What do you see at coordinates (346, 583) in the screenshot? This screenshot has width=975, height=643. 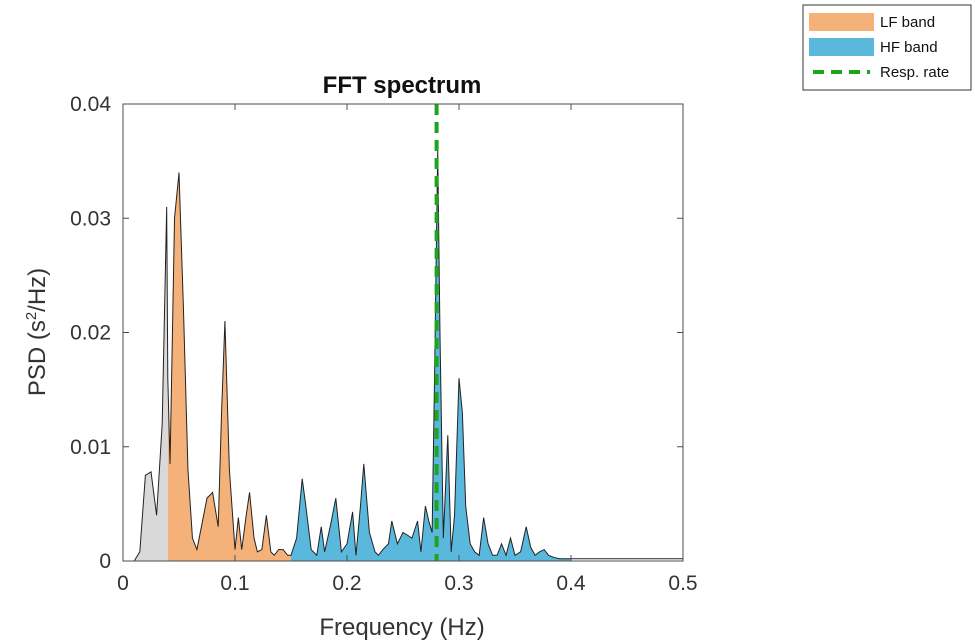 I see `x-tick-label: 0.2` at bounding box center [346, 583].